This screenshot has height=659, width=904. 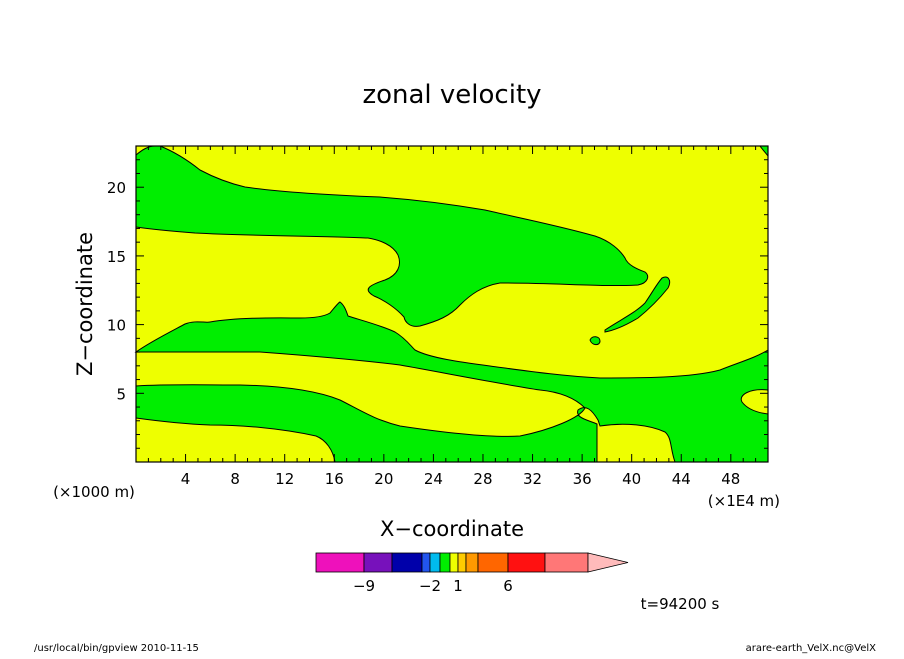 I want to click on colorbar: −9 −2 1 6, so click(x=472, y=573).